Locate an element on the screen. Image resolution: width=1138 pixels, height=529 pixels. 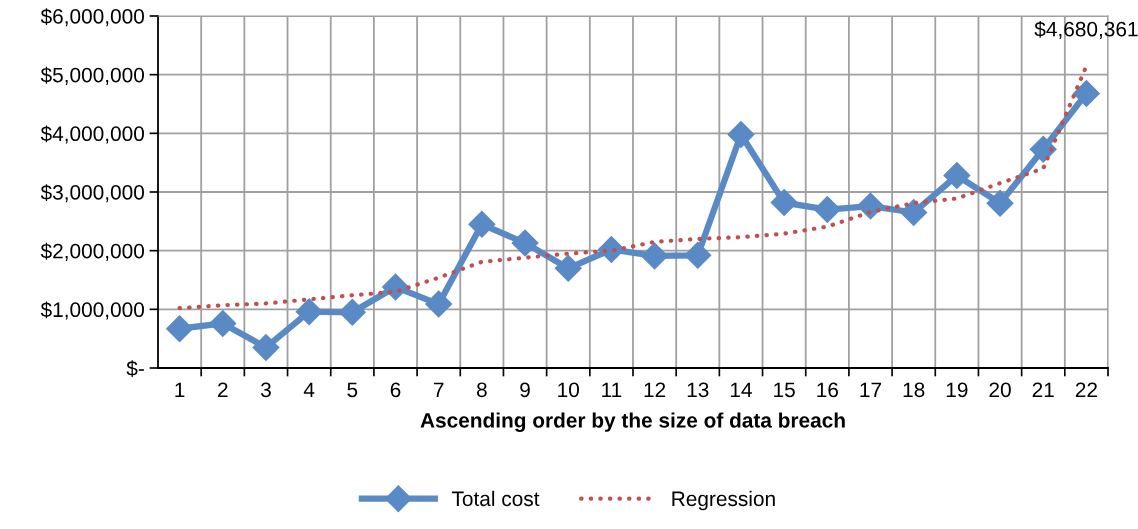
x-tick-label: 2 is located at coordinates (223, 389).